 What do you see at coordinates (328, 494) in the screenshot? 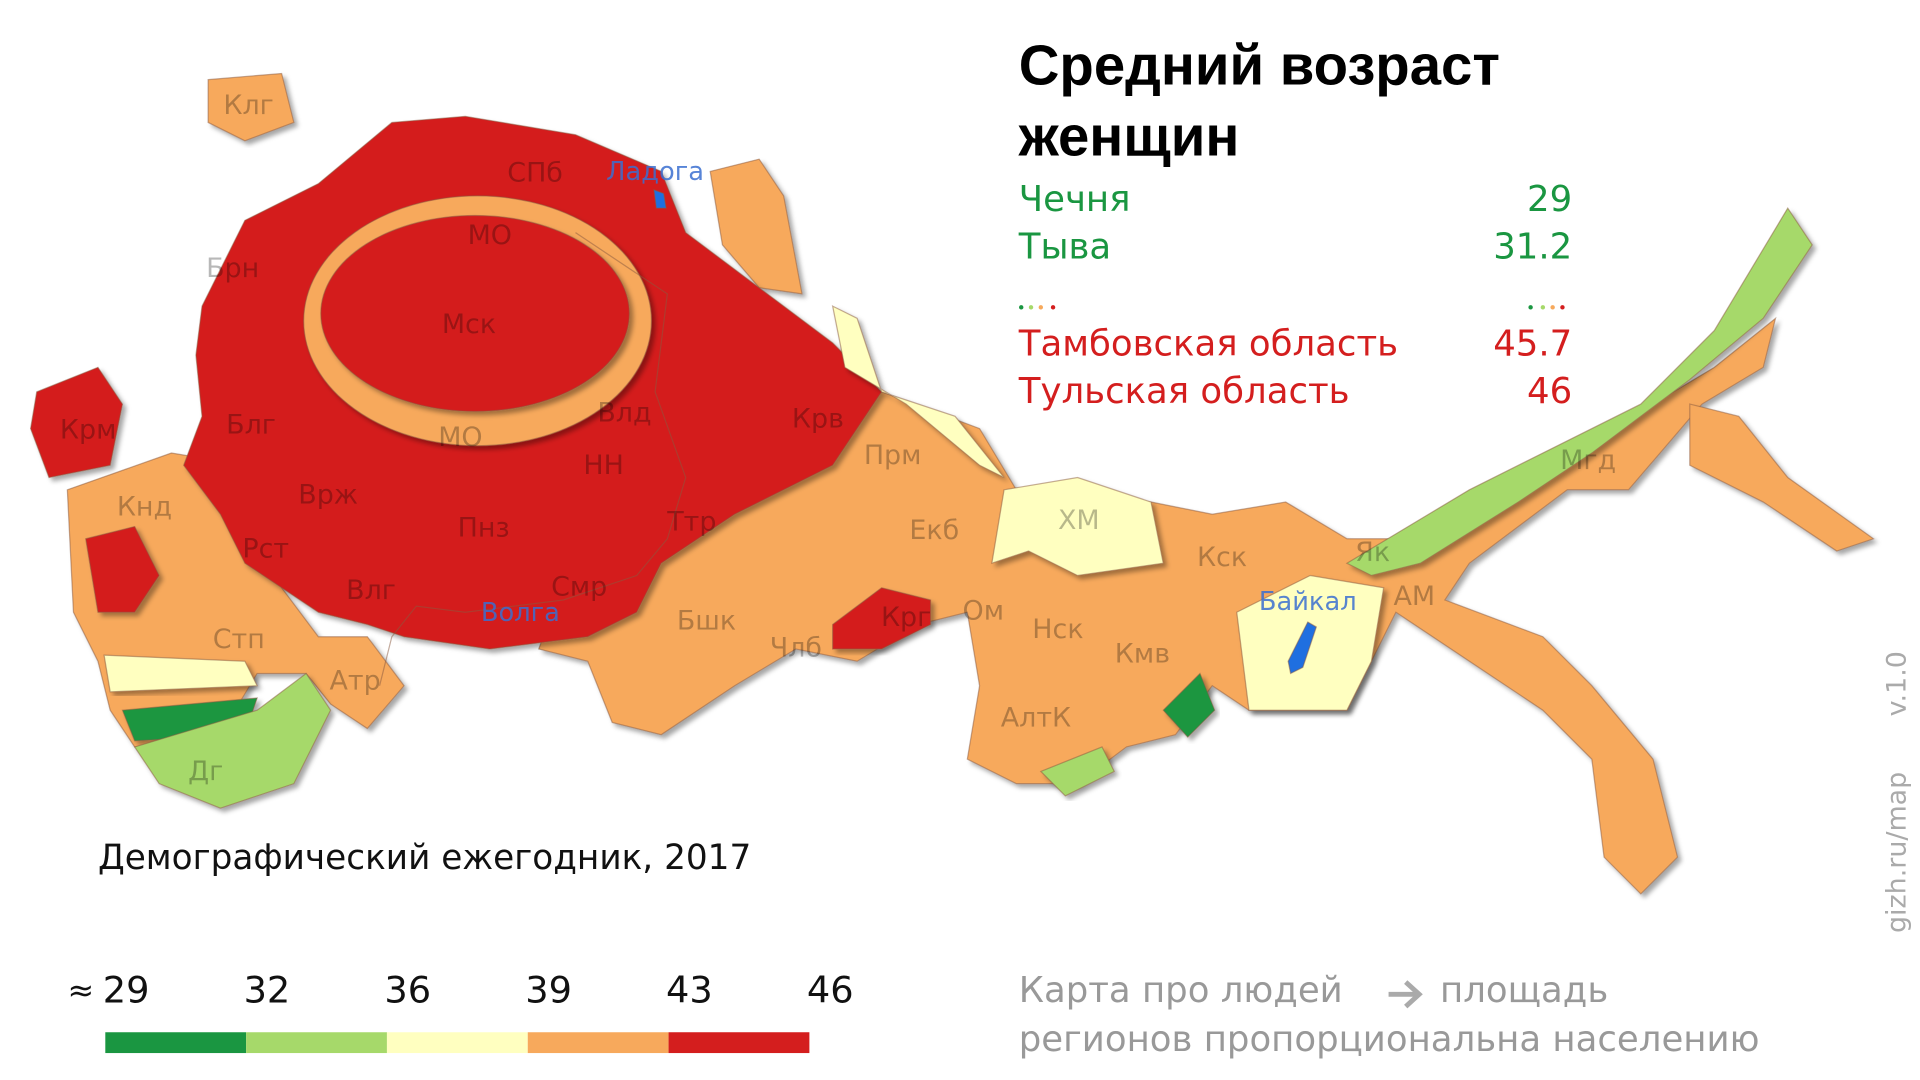
I see `region-label: Врж` at bounding box center [328, 494].